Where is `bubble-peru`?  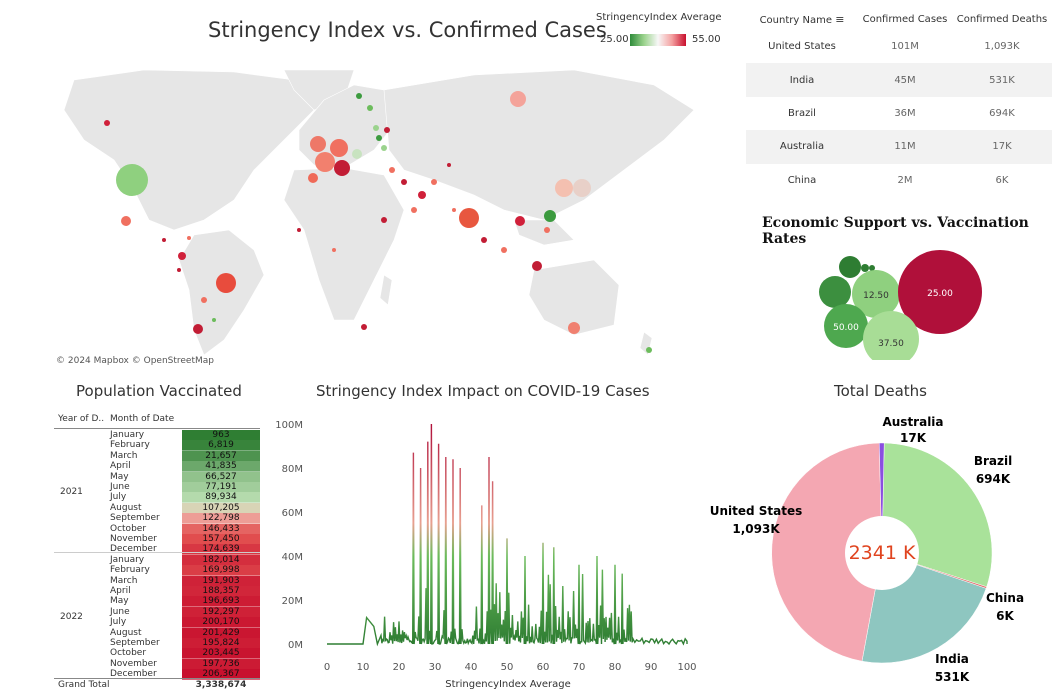
bubble-peru is located at coordinates (182, 256).